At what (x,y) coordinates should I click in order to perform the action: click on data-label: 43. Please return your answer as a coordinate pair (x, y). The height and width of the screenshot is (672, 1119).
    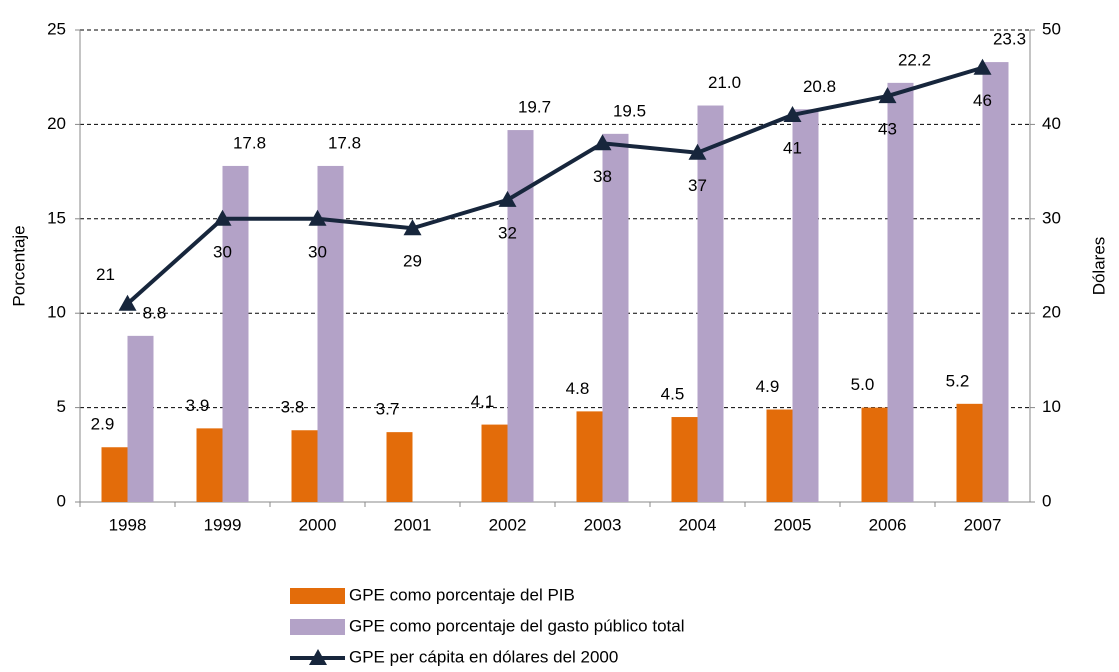
    Looking at the image, I should click on (887, 129).